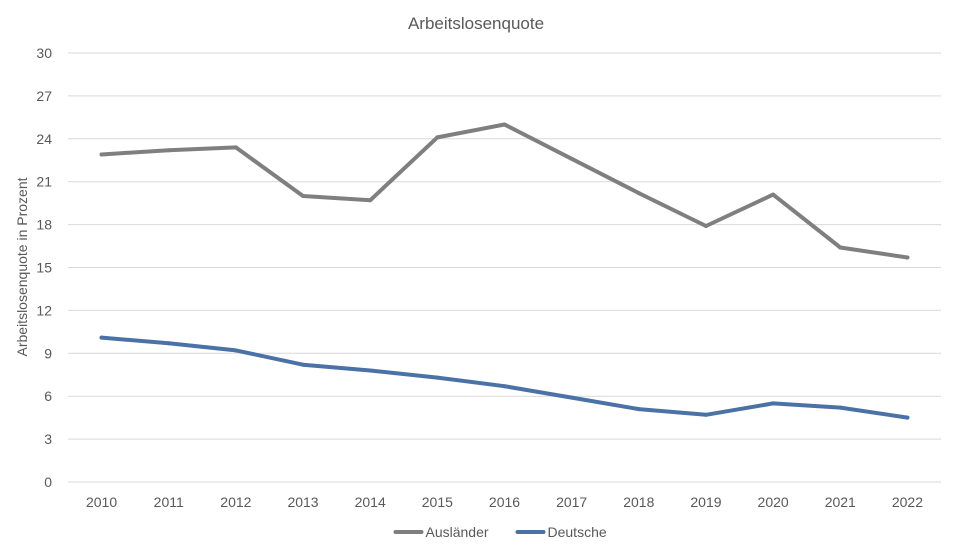  Describe the element at coordinates (44, 139) in the screenshot. I see `y-tick-label: 24` at that location.